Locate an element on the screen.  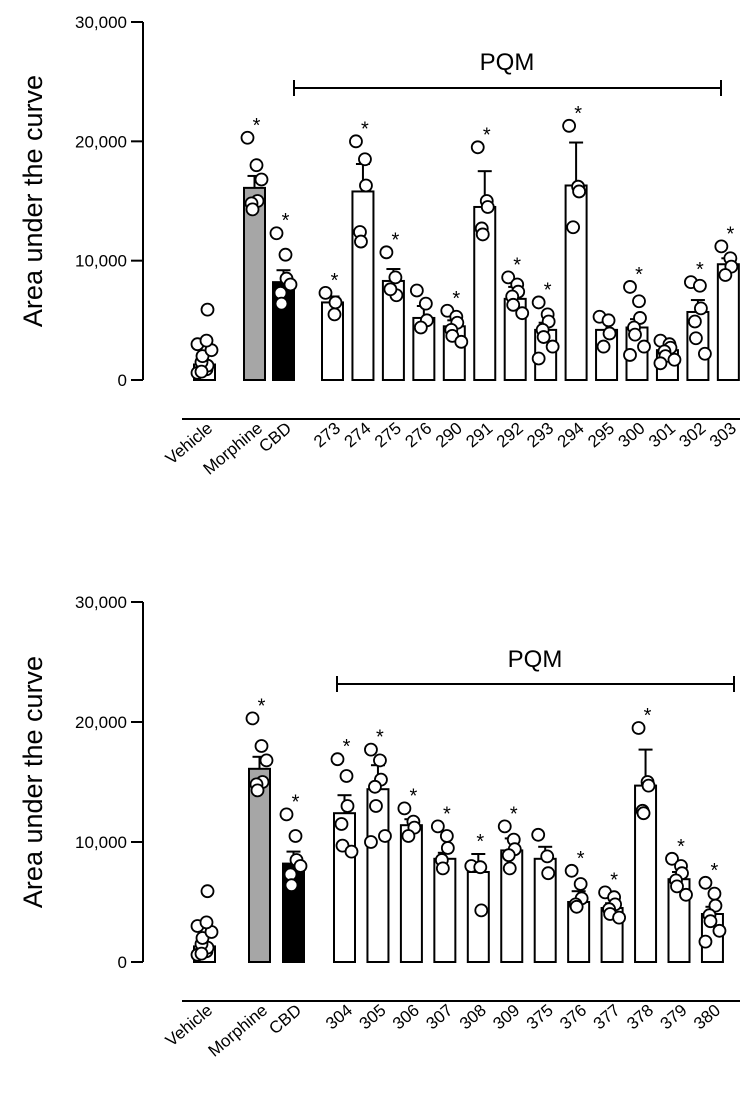
category-label: 307 is located at coordinates (439, 1017).